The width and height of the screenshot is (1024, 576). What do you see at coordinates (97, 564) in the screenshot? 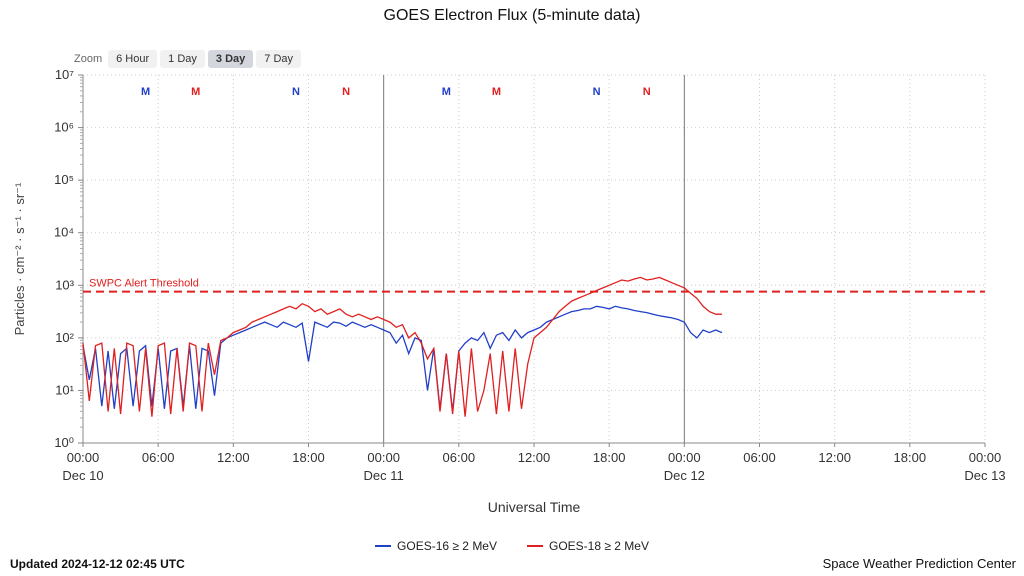
I see `updated-timestamp: Updated 2024-12-12 02:45 UTC` at bounding box center [97, 564].